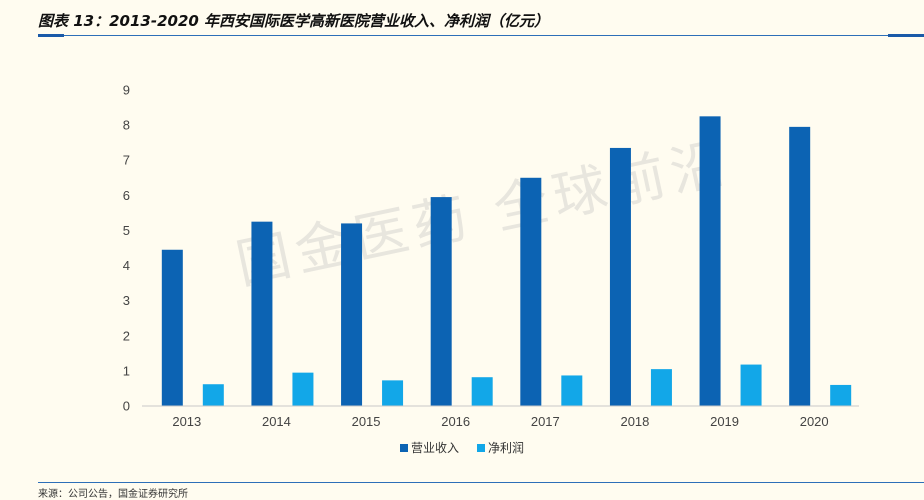  I want to click on y-tick-label: 1, so click(126, 370).